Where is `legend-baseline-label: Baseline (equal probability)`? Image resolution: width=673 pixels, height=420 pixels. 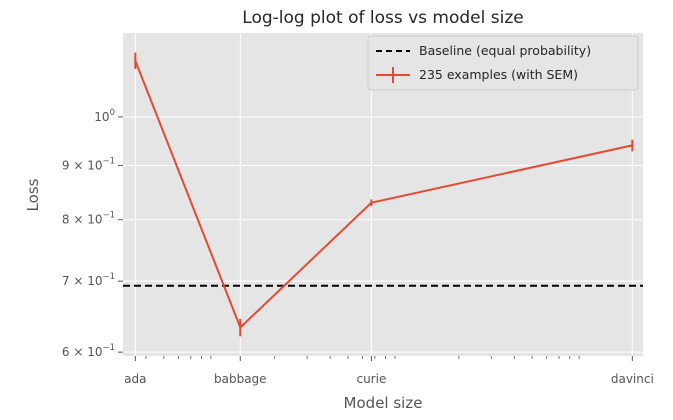
legend-baseline-label: Baseline (equal probability) is located at coordinates (505, 50).